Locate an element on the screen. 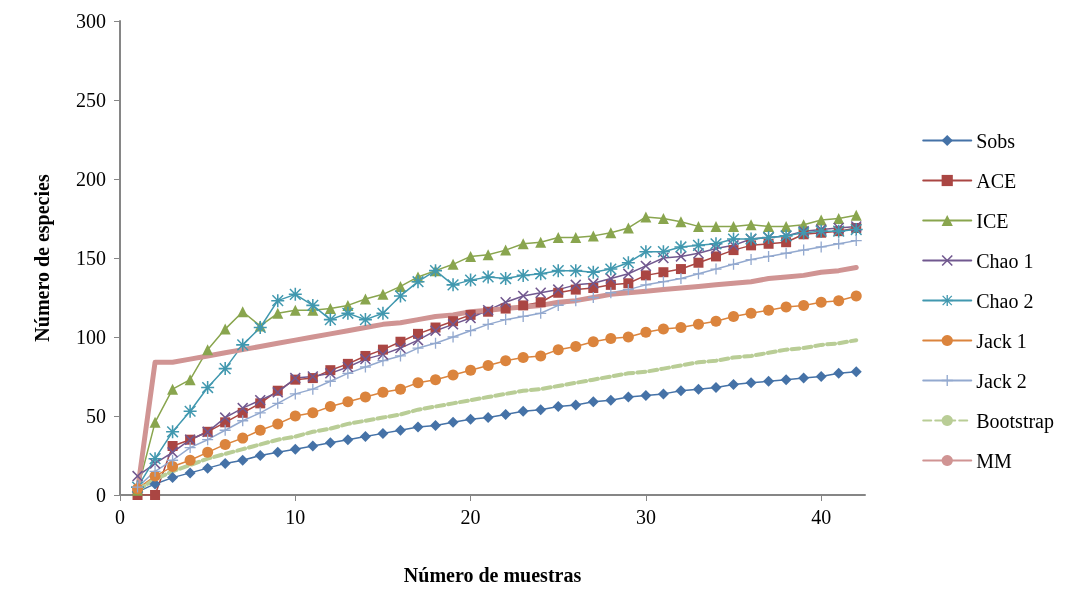 The height and width of the screenshot is (601, 1079). x-tick-label: 20 is located at coordinates (470, 517).